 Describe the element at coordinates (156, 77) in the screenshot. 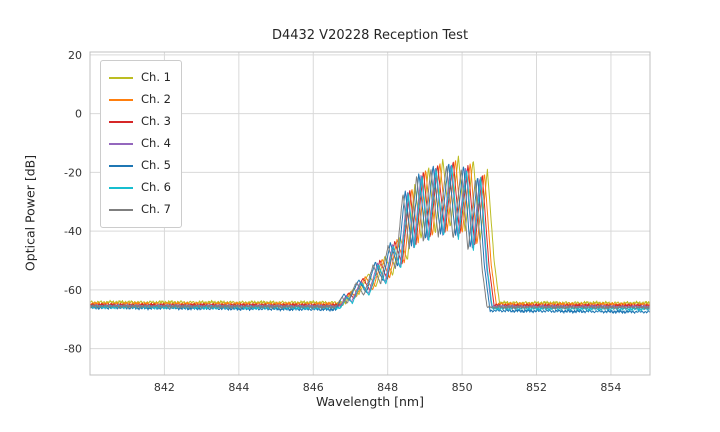

I see `legend-label-ch-1: Ch. 1` at that location.